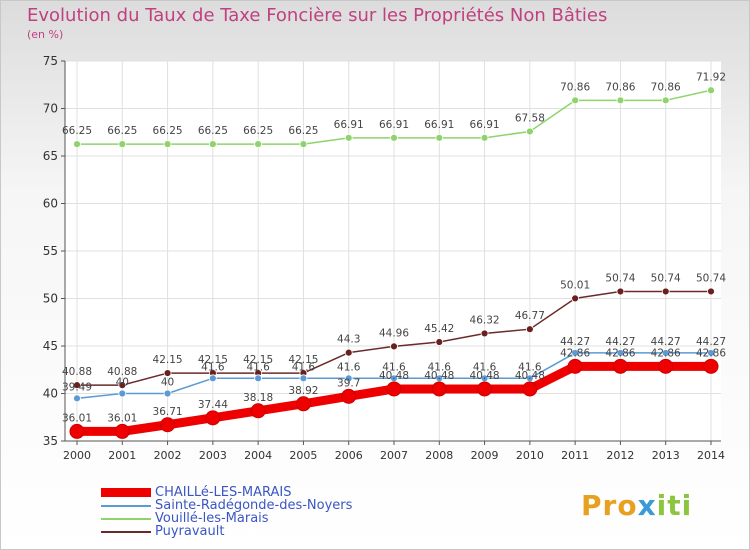 This screenshot has width=750, height=550. Describe the element at coordinates (50, 251) in the screenshot. I see `y-tick-label: 55` at that location.